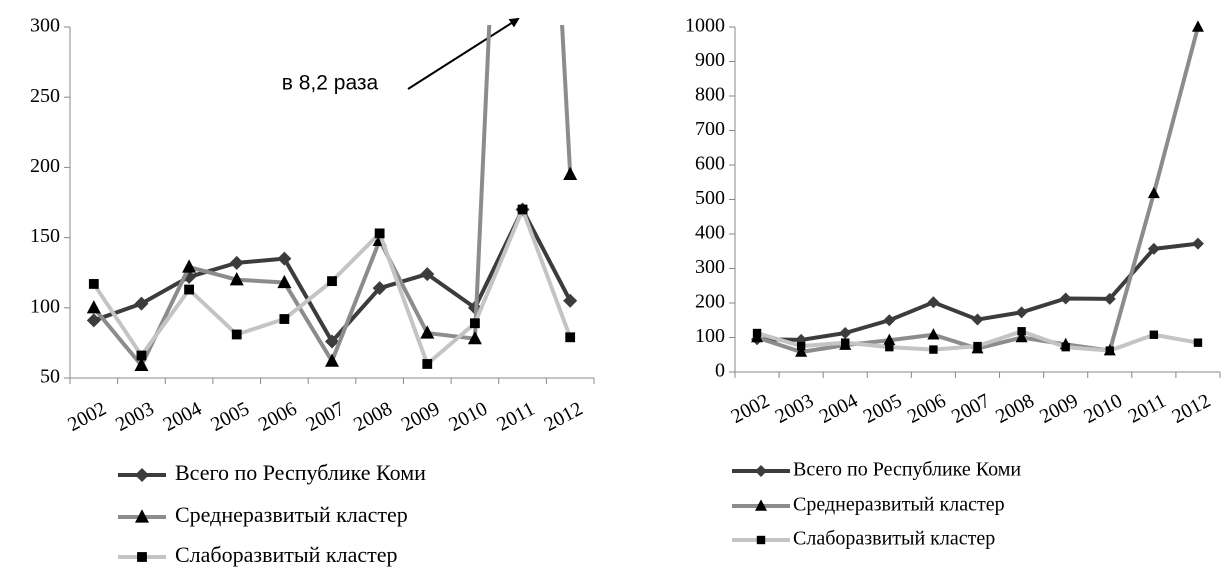  Describe the element at coordinates (1103, 409) in the screenshot. I see `x-tick-label: 2010` at that location.